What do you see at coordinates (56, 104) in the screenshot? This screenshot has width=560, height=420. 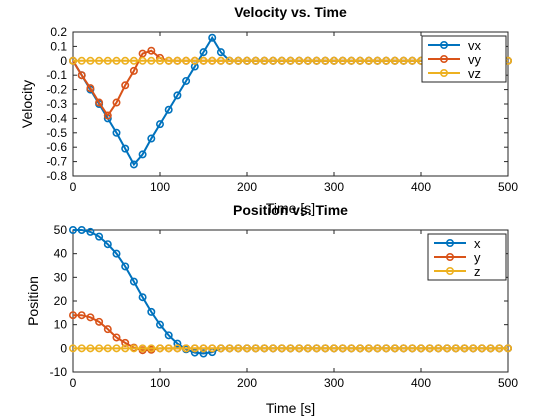 I see `chart-1-ytick-label: -0.3` at bounding box center [56, 104].